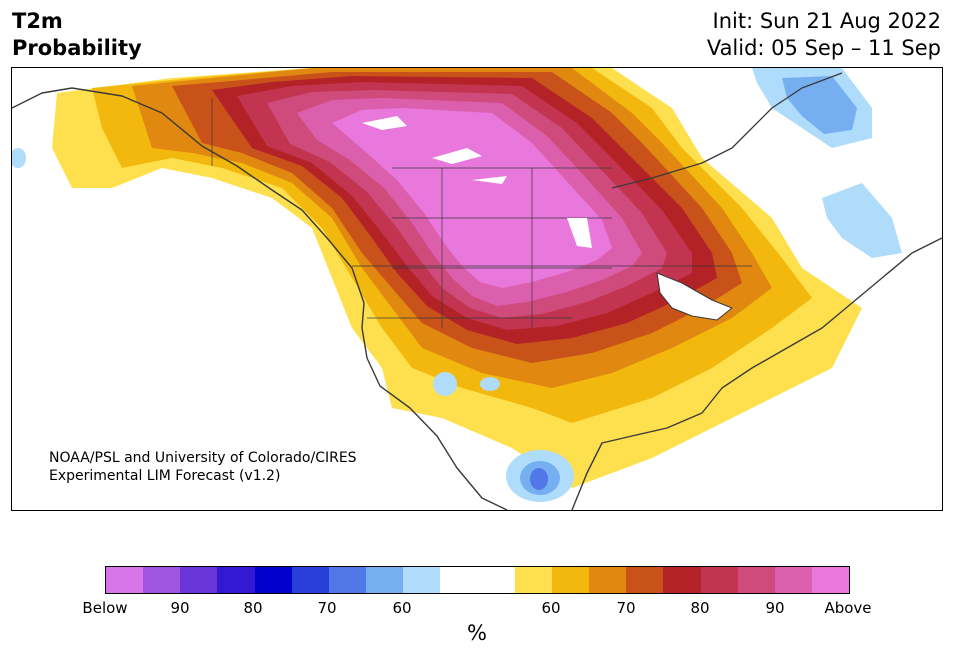  What do you see at coordinates (105, 608) in the screenshot?
I see `colorbar-tick-label: Below` at bounding box center [105, 608].